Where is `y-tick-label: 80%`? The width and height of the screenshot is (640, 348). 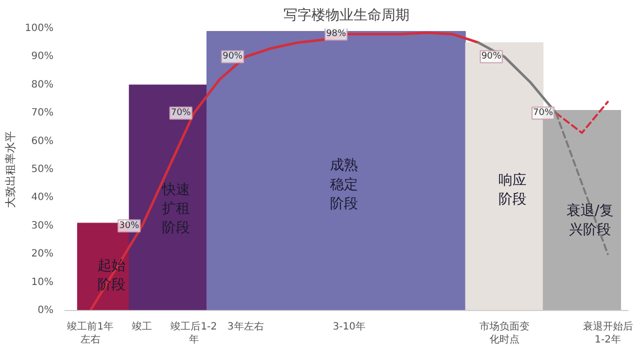 y-tick-label: 80% is located at coordinates (42, 84).